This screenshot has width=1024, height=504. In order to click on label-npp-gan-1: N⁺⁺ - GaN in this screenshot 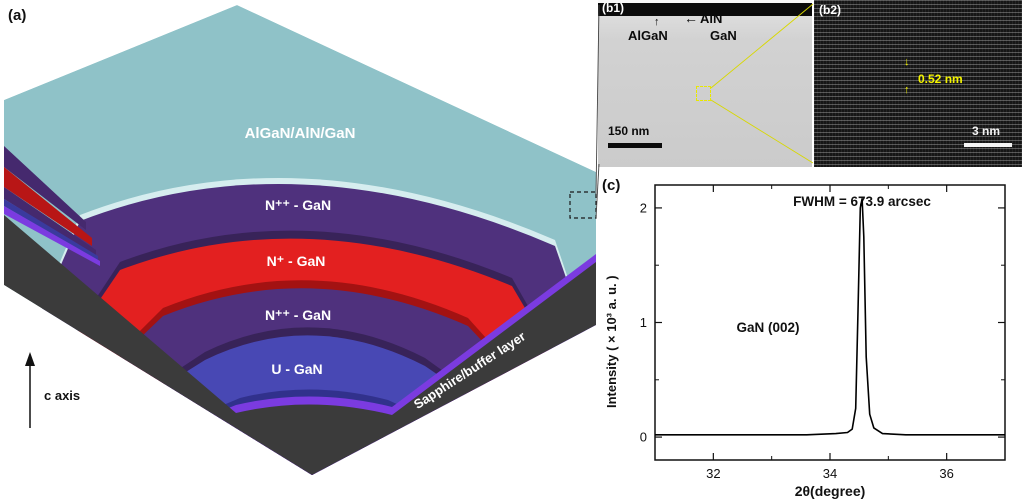, I will do `click(298, 205)`.